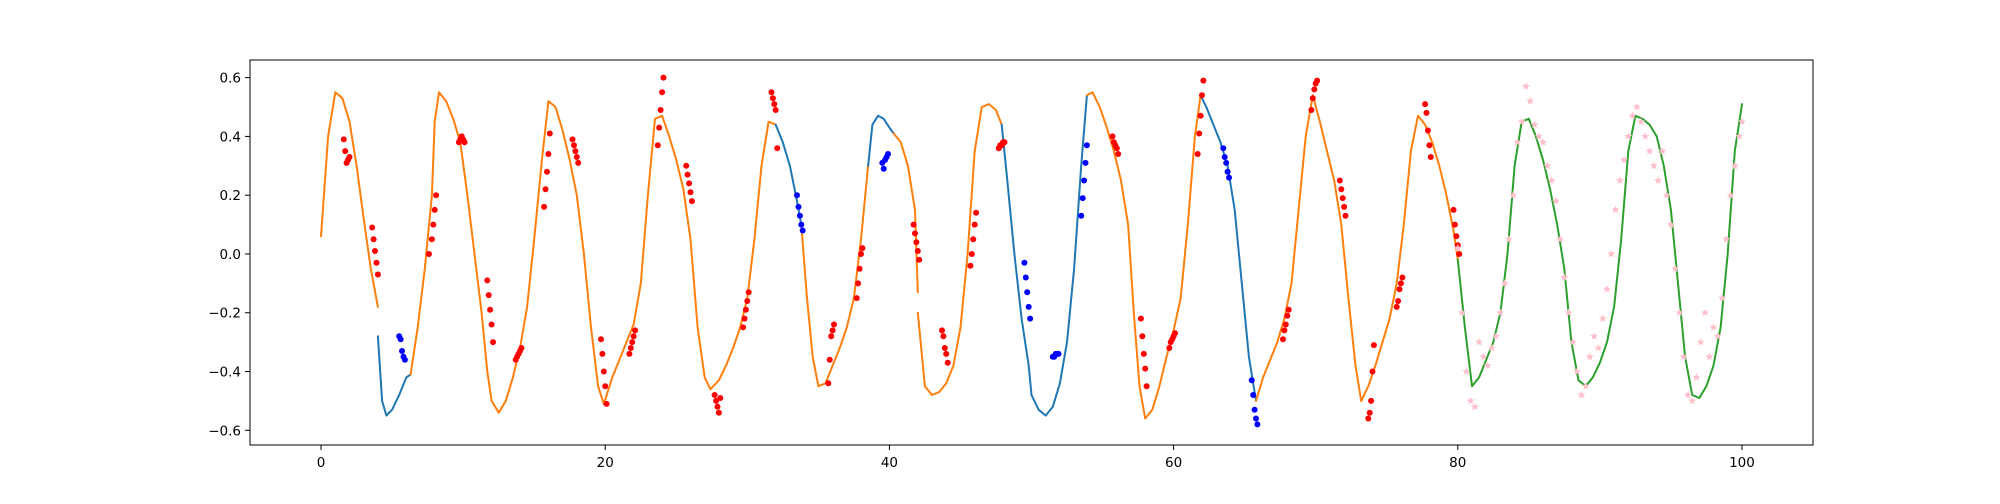 This screenshot has height=504, width=2000. What do you see at coordinates (229, 255) in the screenshot?
I see `y-axis: −0.6 −0.4 −0.2 0.0 0.2 0.4 0.6` at bounding box center [229, 255].